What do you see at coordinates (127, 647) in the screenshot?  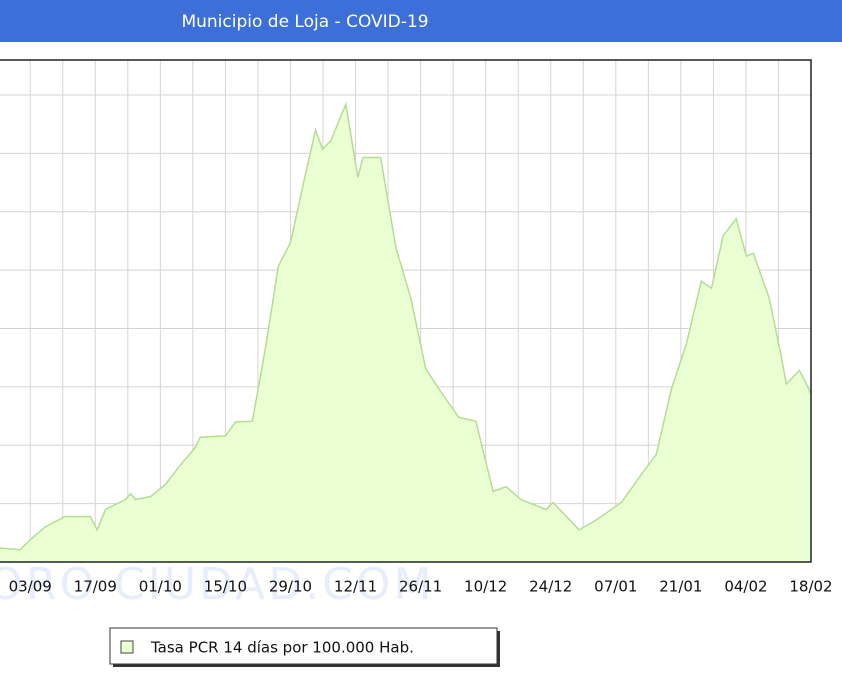 I see `legend-swatch` at bounding box center [127, 647].